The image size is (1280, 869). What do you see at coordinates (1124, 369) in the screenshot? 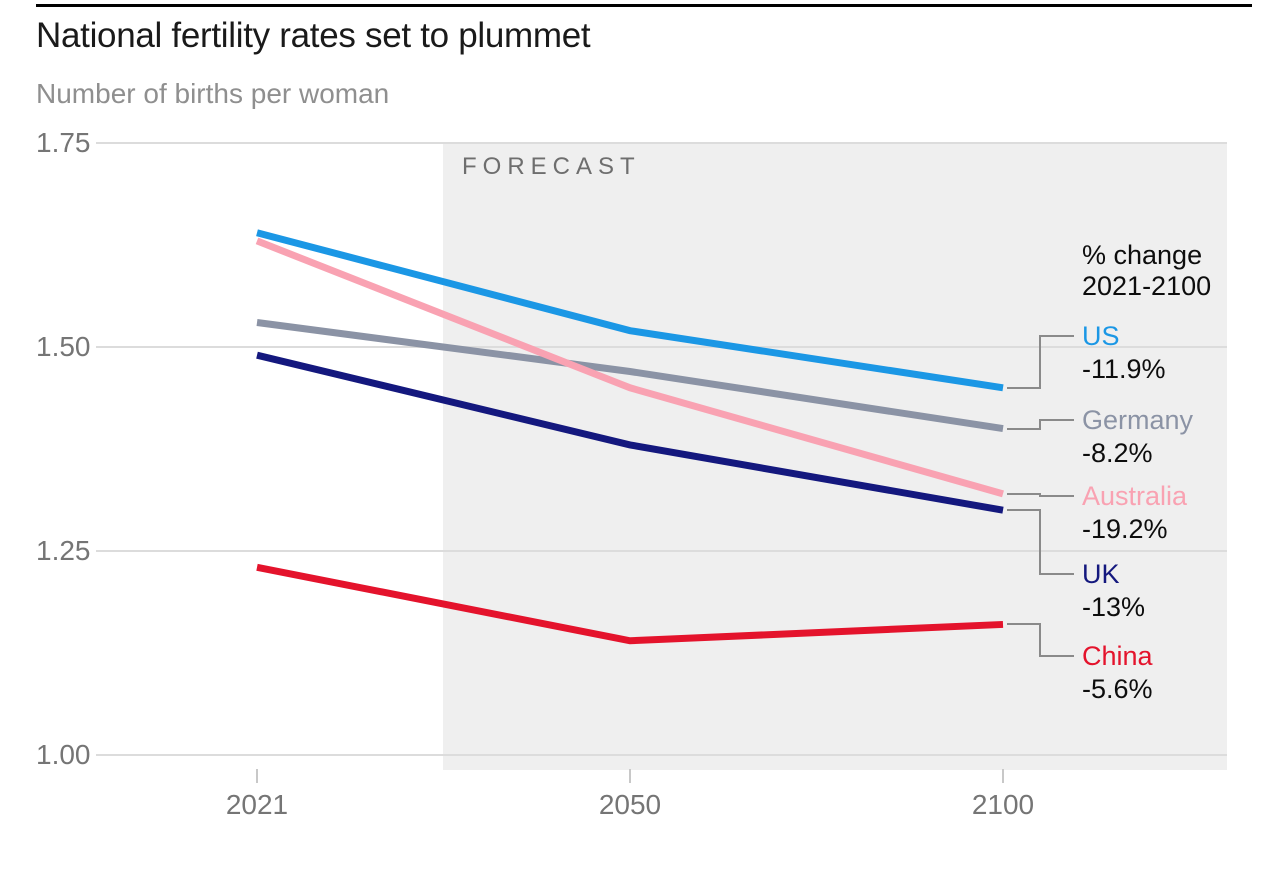
I see `legend-pct-change-us: -11.9%` at bounding box center [1124, 369].